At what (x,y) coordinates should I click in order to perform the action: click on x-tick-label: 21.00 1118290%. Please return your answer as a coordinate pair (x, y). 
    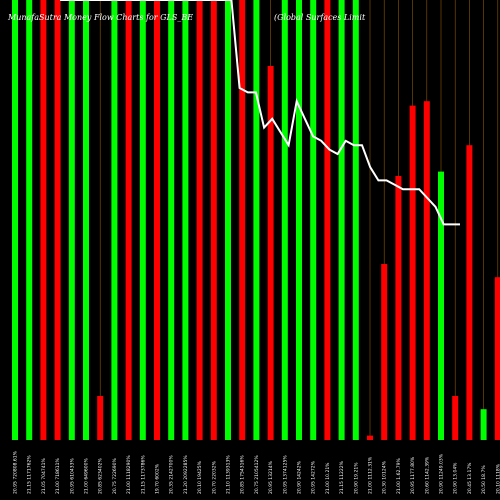
    Looking at the image, I should click on (129, 474).